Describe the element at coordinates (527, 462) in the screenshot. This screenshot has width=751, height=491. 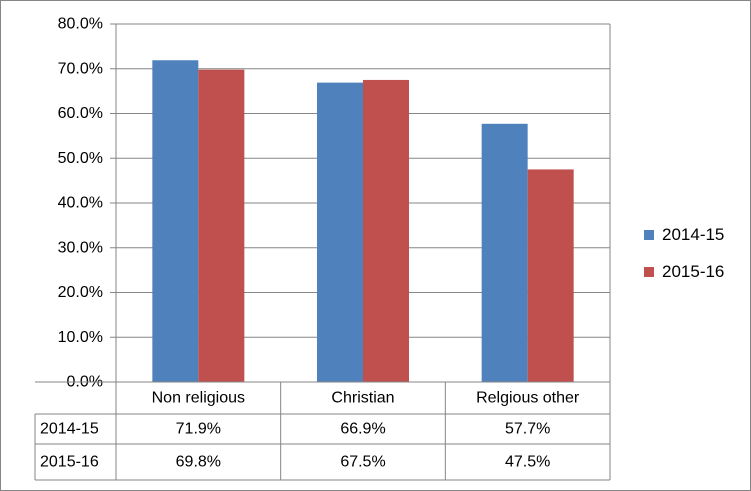
I see `table-cell-value: 47.5%` at that location.